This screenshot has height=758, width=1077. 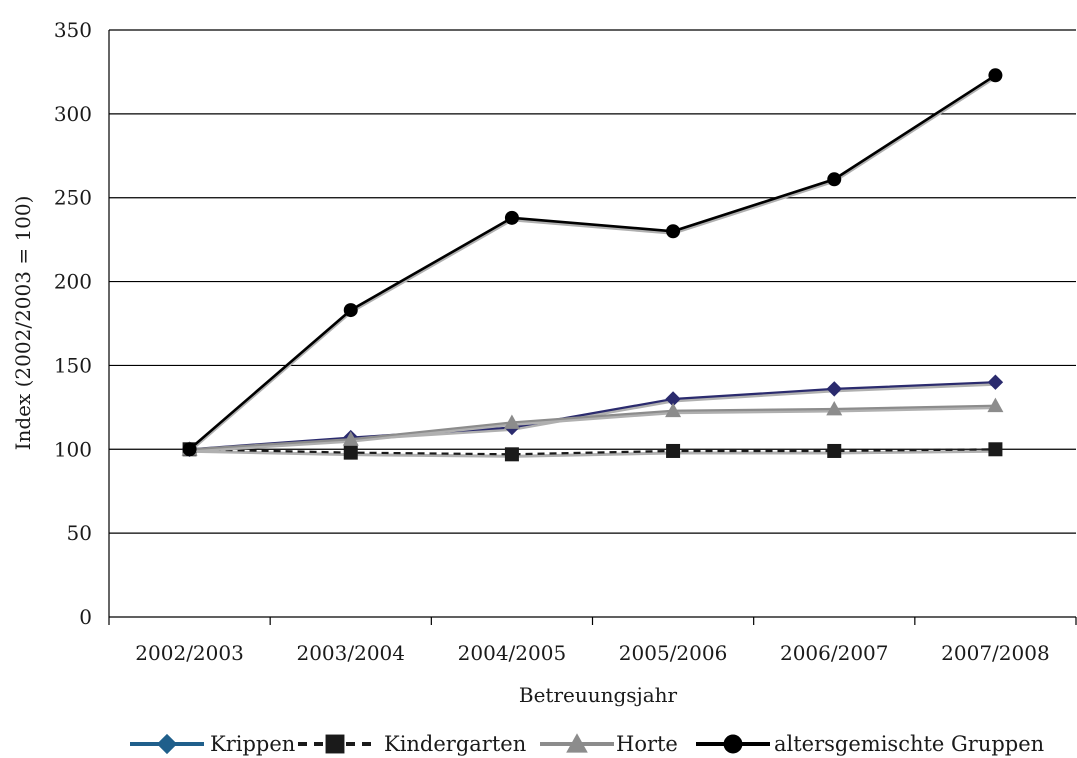 I want to click on legend-item: altersgemischte Gruppen, so click(x=870, y=744).